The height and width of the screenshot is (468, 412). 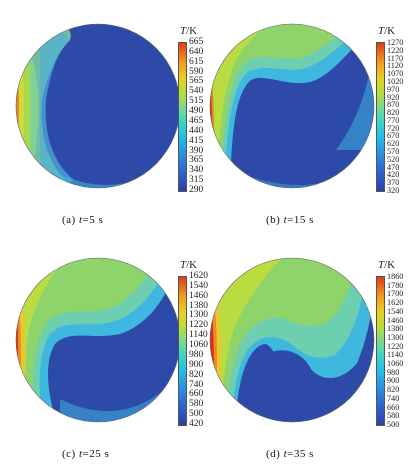 What do you see at coordinates (395, 74) in the screenshot?
I see `colorbar-tick-label: 1070` at bounding box center [395, 74].